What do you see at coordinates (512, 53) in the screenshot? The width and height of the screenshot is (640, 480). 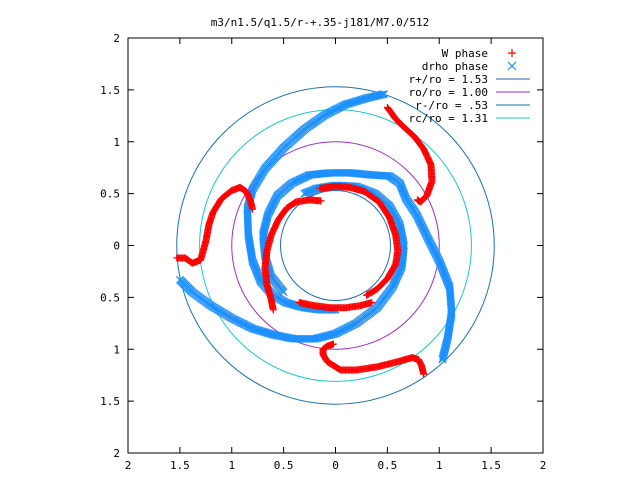 I see `legend-key-w-phase` at bounding box center [512, 53].